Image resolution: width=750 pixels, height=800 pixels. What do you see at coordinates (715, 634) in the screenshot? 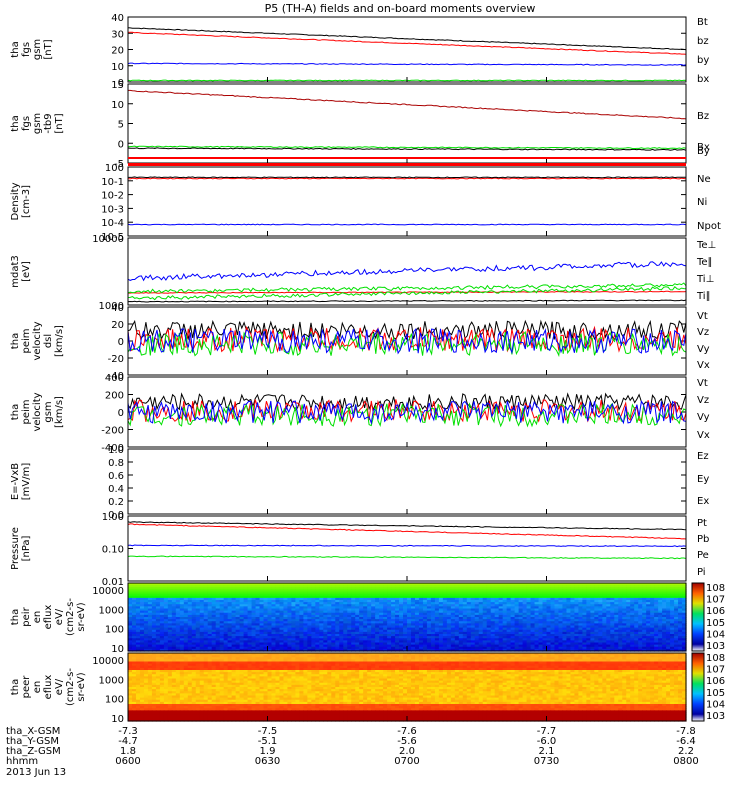
I see `colorbar-label: 104` at bounding box center [715, 634].